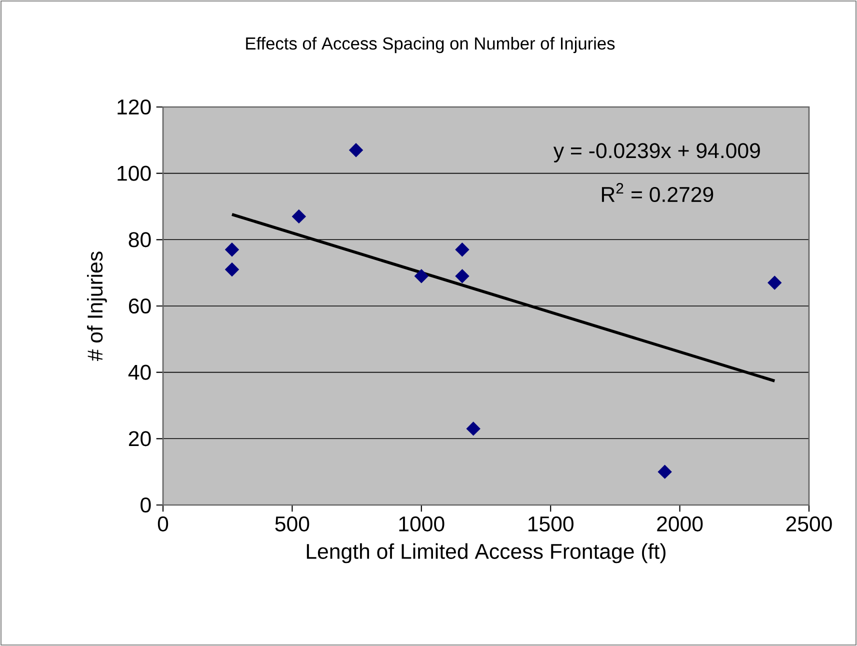 The image size is (857, 646). Describe the element at coordinates (139, 306) in the screenshot. I see `y-tick-label: 60` at that location.